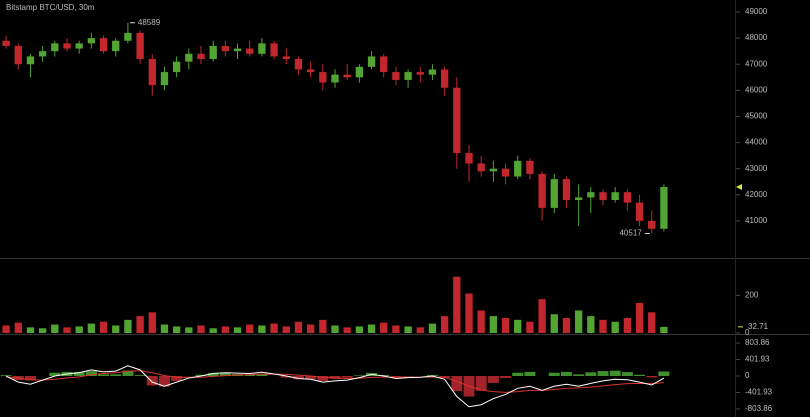  I want to click on y-tick-label: 0, so click(747, 332).